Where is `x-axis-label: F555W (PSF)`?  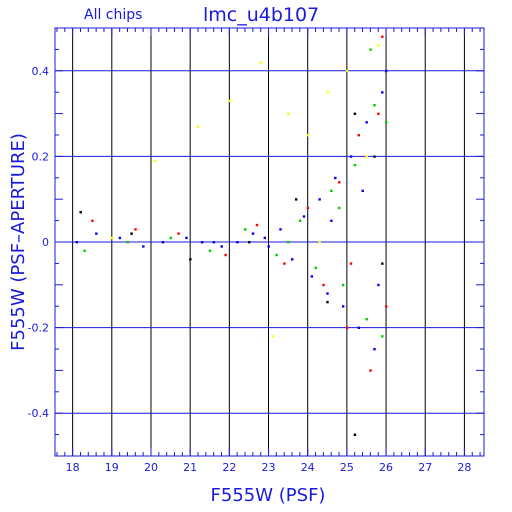 x-axis-label: F555W (PSF) is located at coordinates (268, 495).